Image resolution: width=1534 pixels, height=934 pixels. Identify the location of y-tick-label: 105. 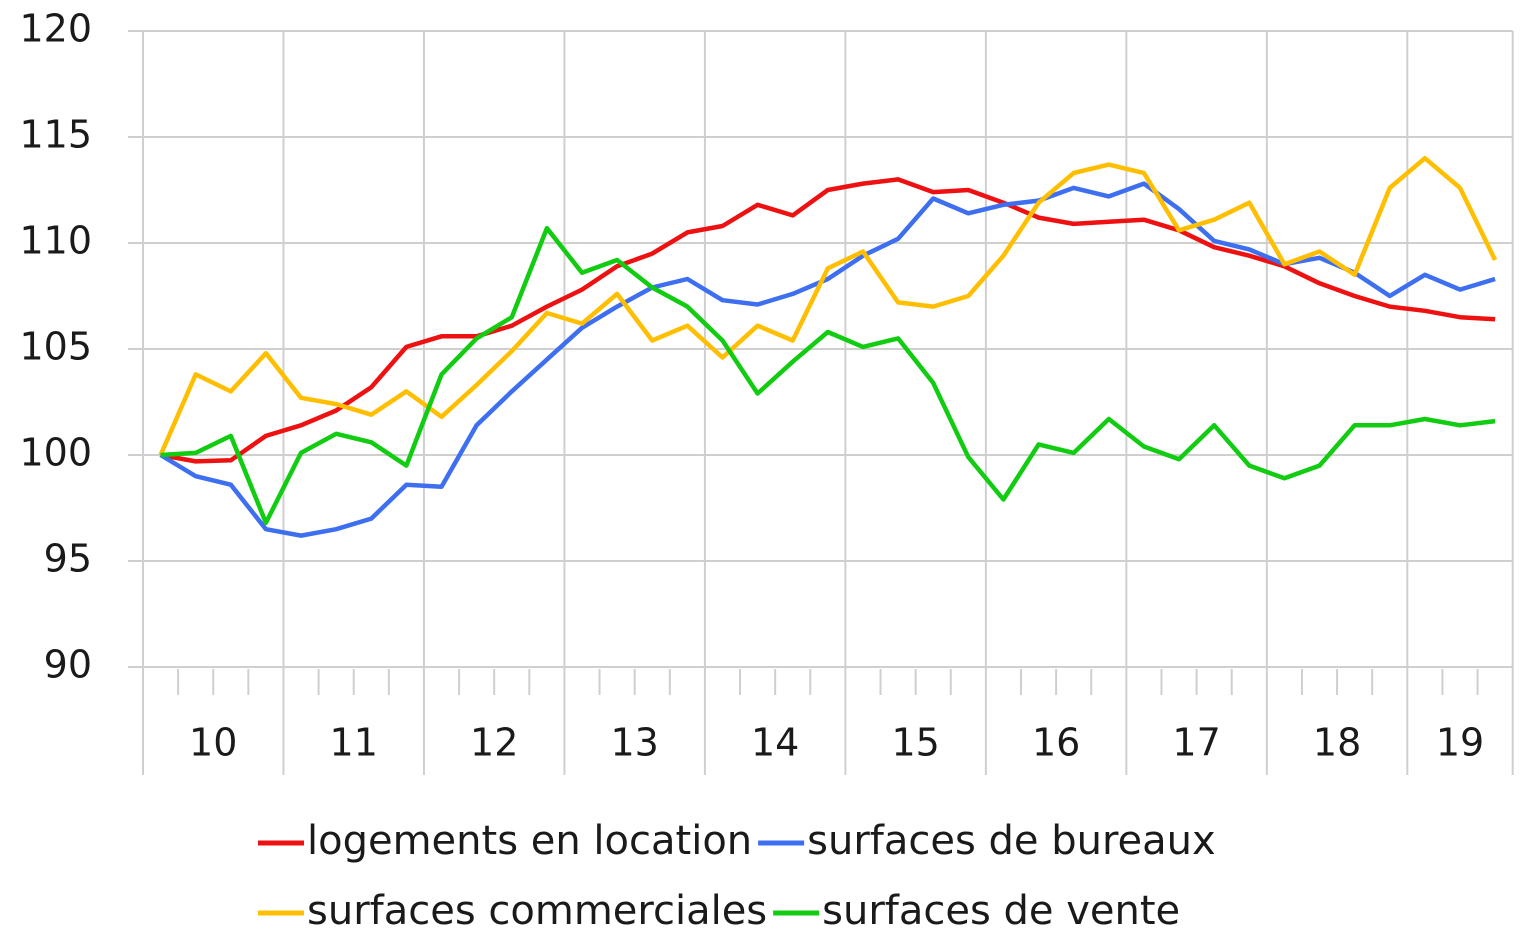
(55, 347).